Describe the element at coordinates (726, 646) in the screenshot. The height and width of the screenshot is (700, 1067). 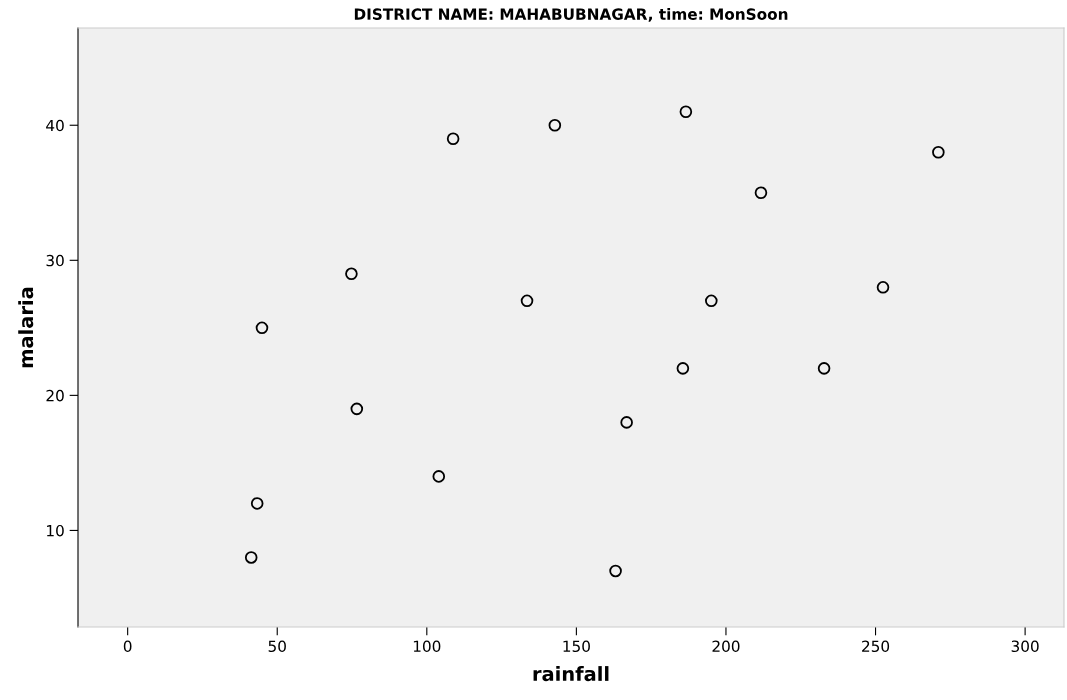
I see `x-tick-label: 200` at that location.